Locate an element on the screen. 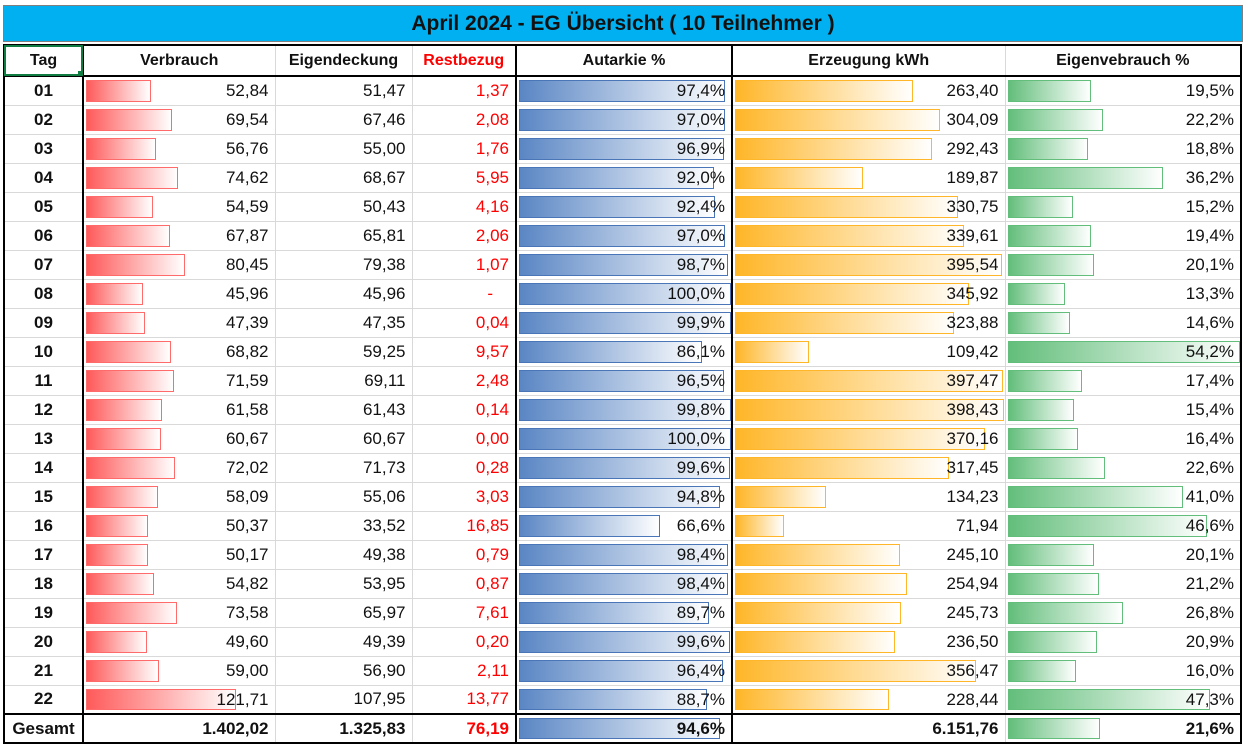 This screenshot has width=1250, height=751. cell-restbezug: 13,77 is located at coordinates (464, 700).